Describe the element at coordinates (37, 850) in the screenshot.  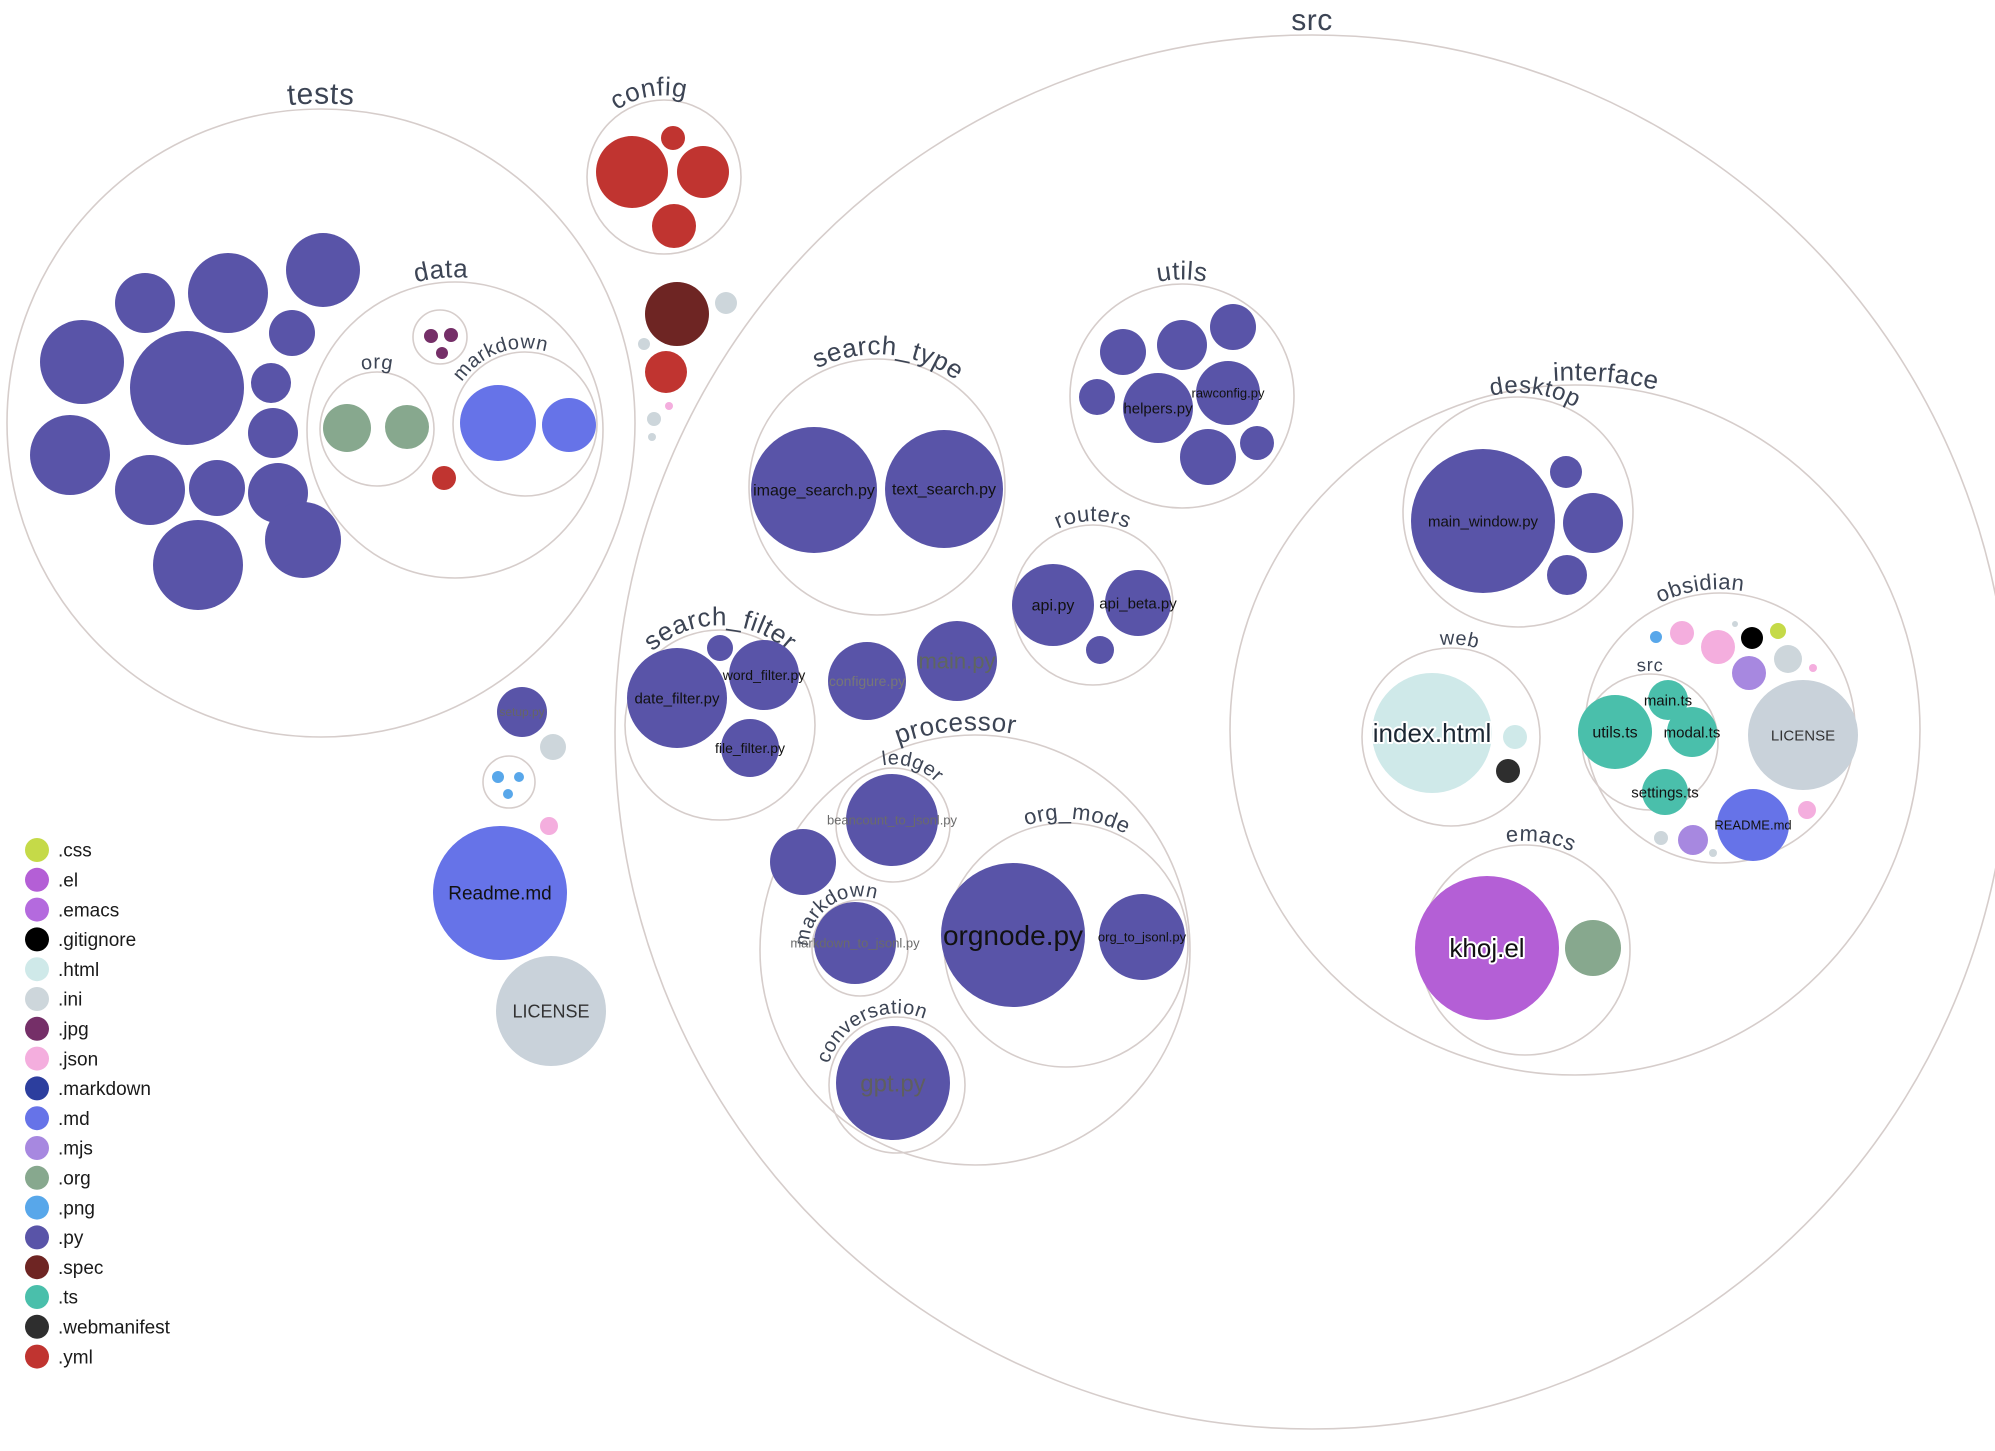
I see `legend-dot-css` at that location.